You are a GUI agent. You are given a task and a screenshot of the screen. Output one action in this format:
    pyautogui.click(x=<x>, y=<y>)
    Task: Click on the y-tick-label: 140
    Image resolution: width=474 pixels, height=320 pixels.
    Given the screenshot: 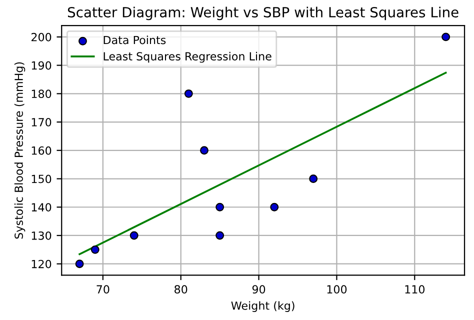 What is the action you would take?
    pyautogui.click(x=42, y=207)
    